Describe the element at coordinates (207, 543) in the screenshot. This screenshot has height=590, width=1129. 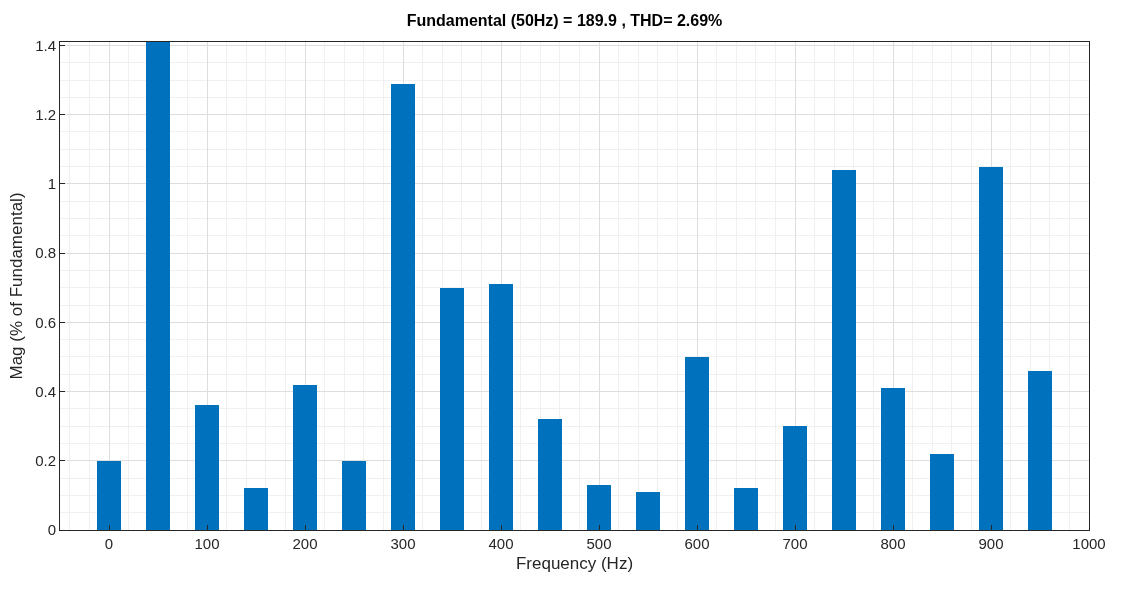
I see `x-tick-label: 100` at that location.